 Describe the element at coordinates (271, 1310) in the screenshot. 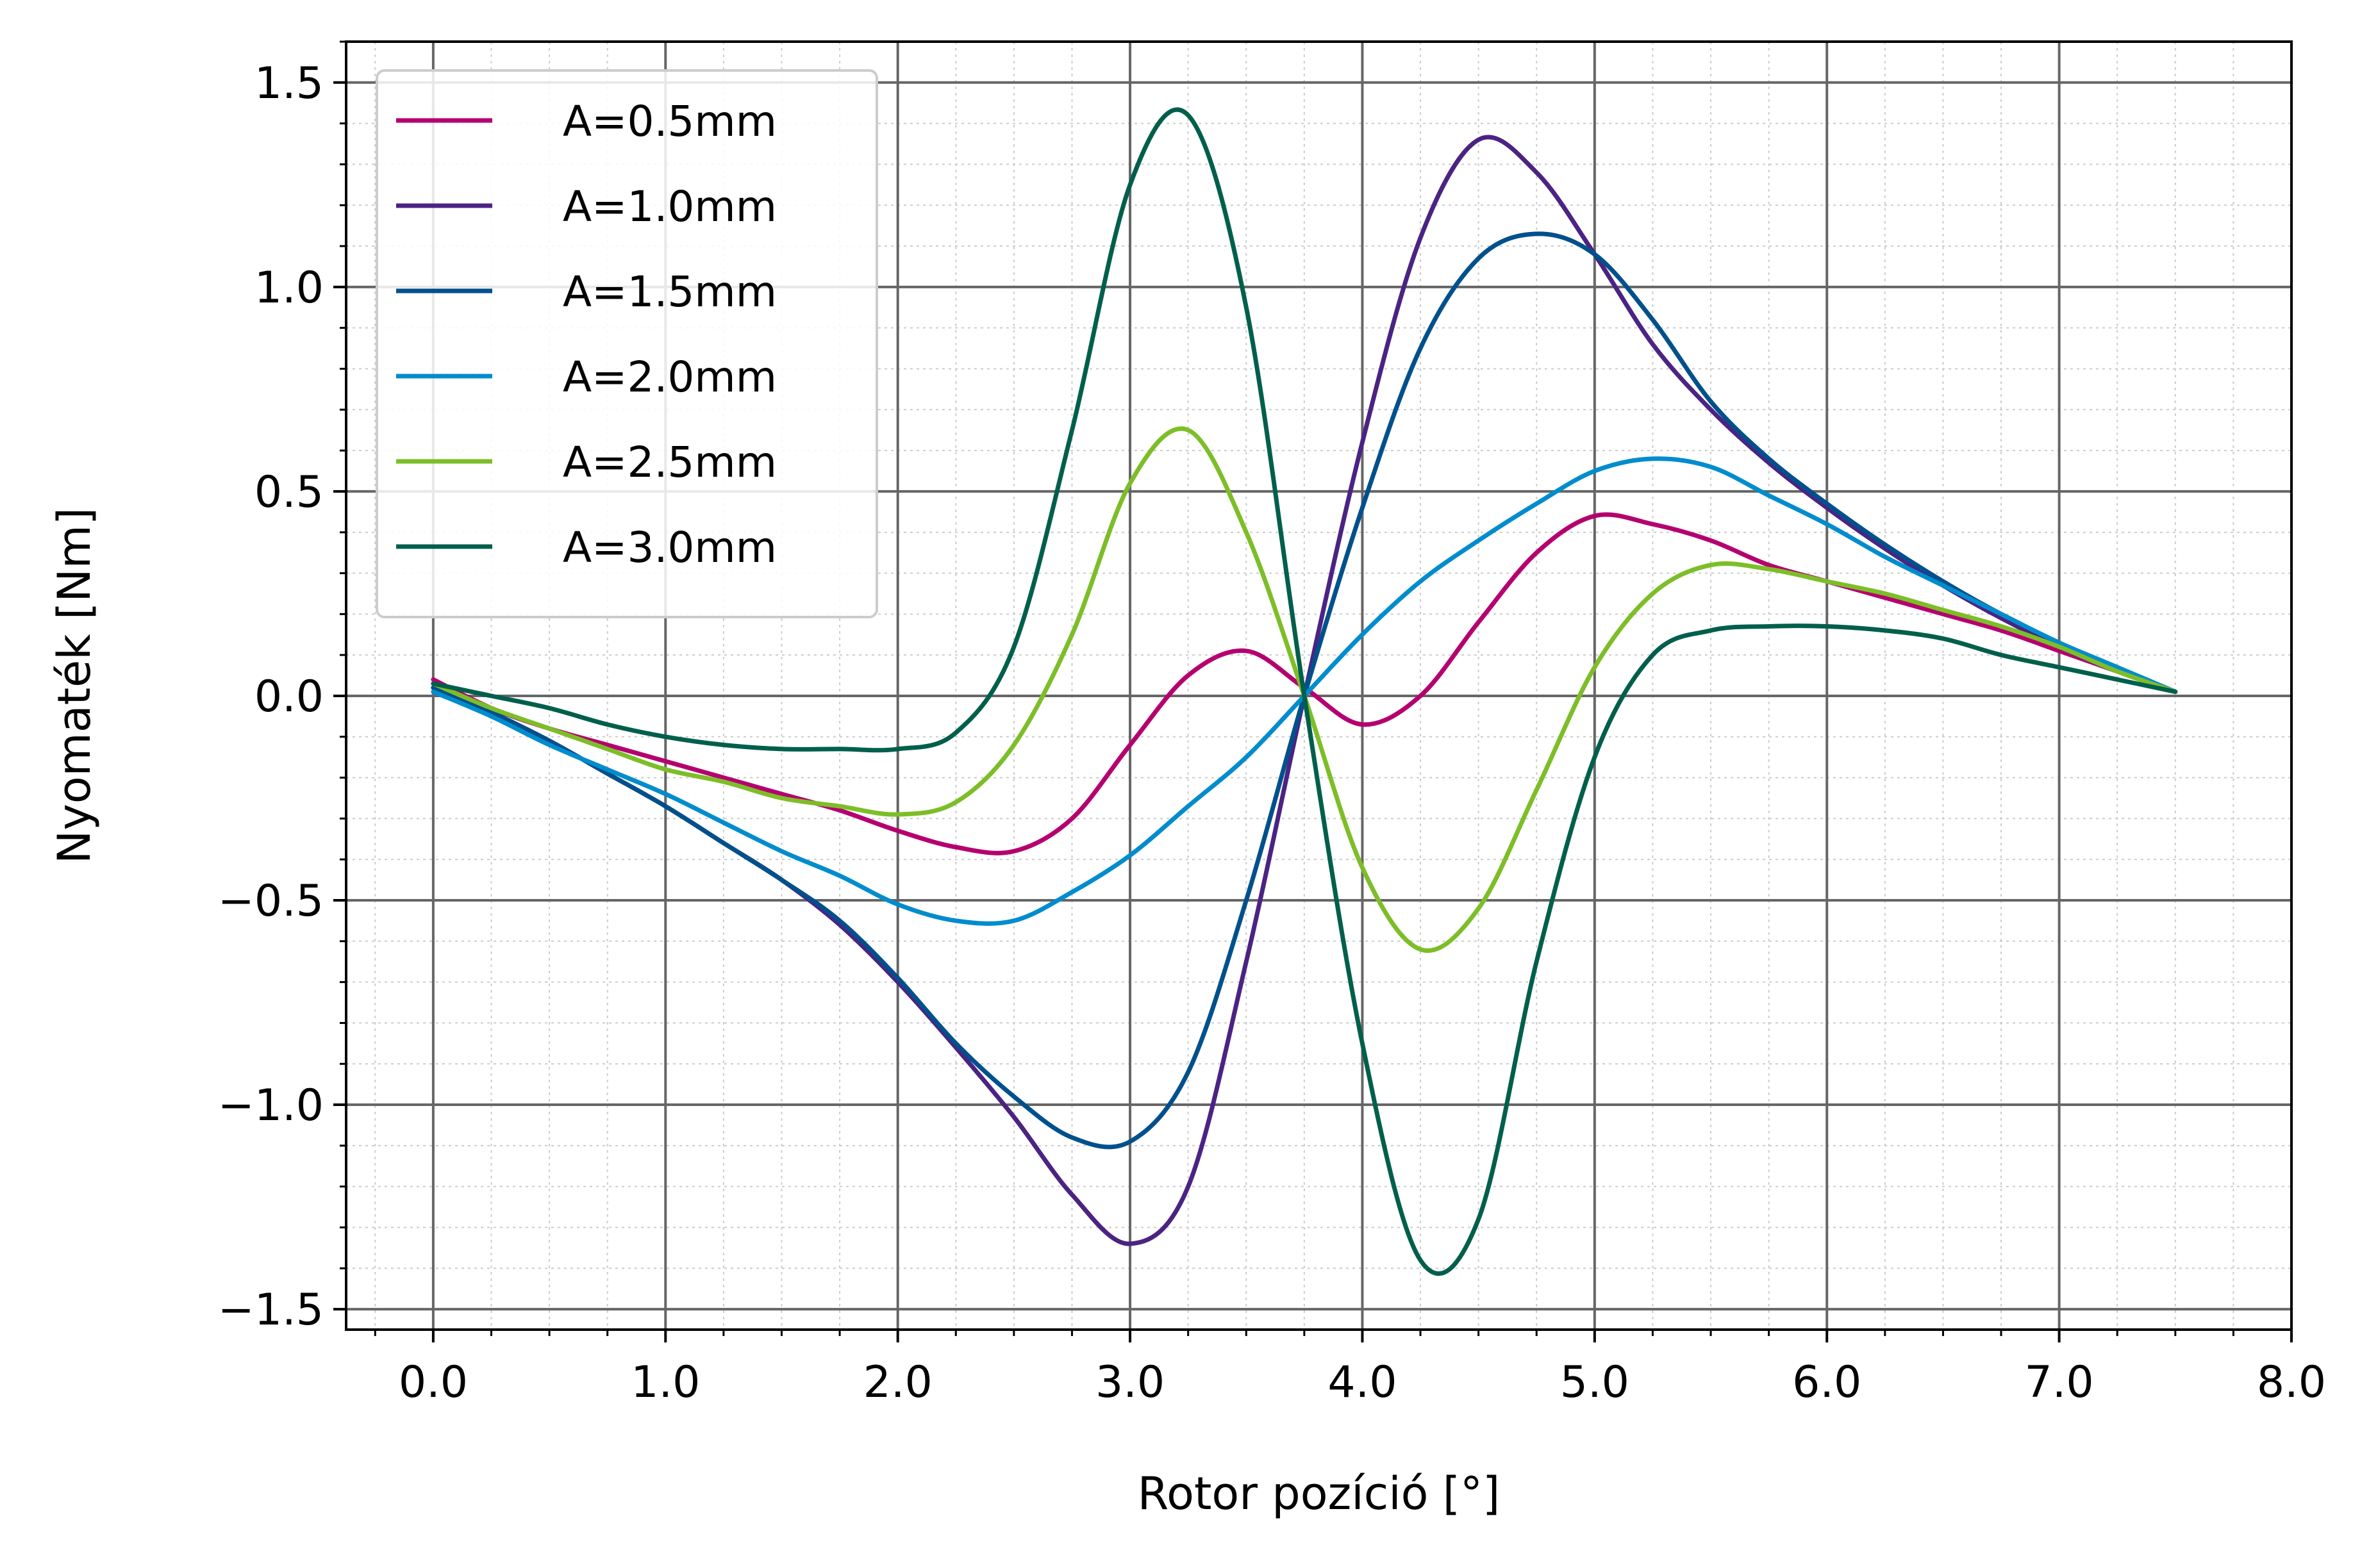

I see `y-tick-label: −1.5` at that location.